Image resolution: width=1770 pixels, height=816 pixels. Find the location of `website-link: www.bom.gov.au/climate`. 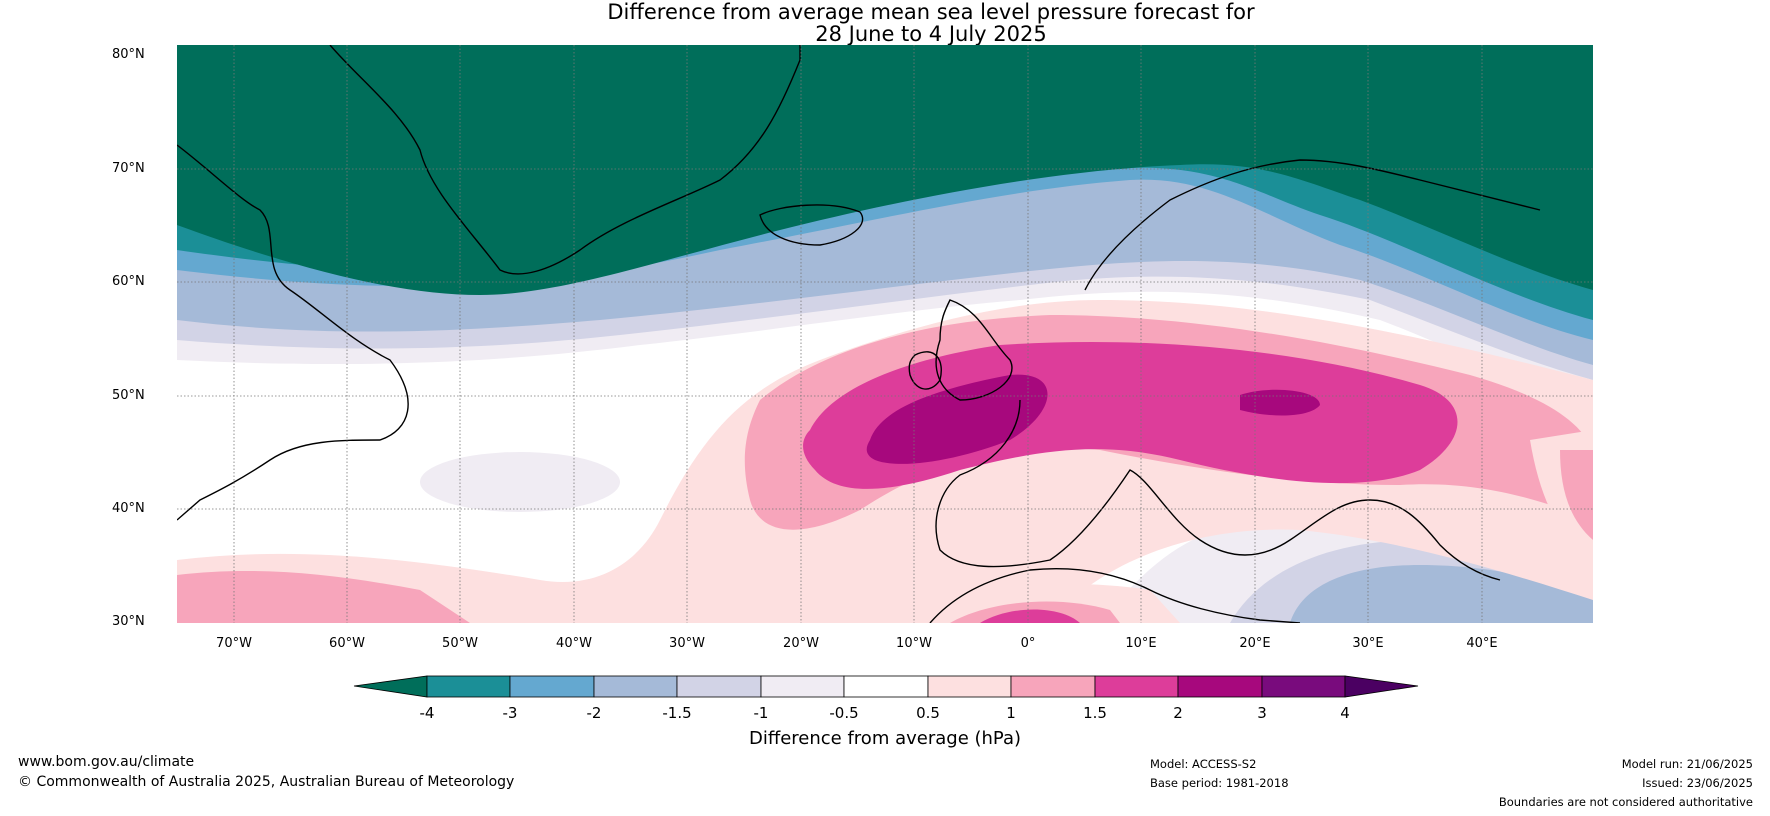

website-link: www.bom.gov.au/climate is located at coordinates (106, 762).